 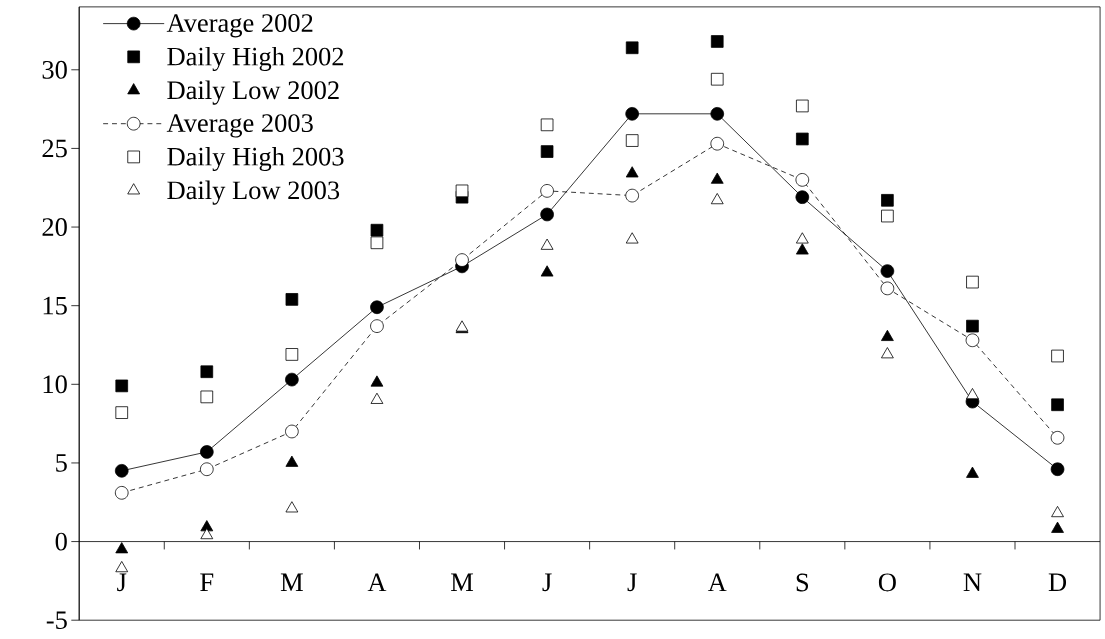 What do you see at coordinates (56, 620) in the screenshot?
I see `y-tick-label: -5` at bounding box center [56, 620].